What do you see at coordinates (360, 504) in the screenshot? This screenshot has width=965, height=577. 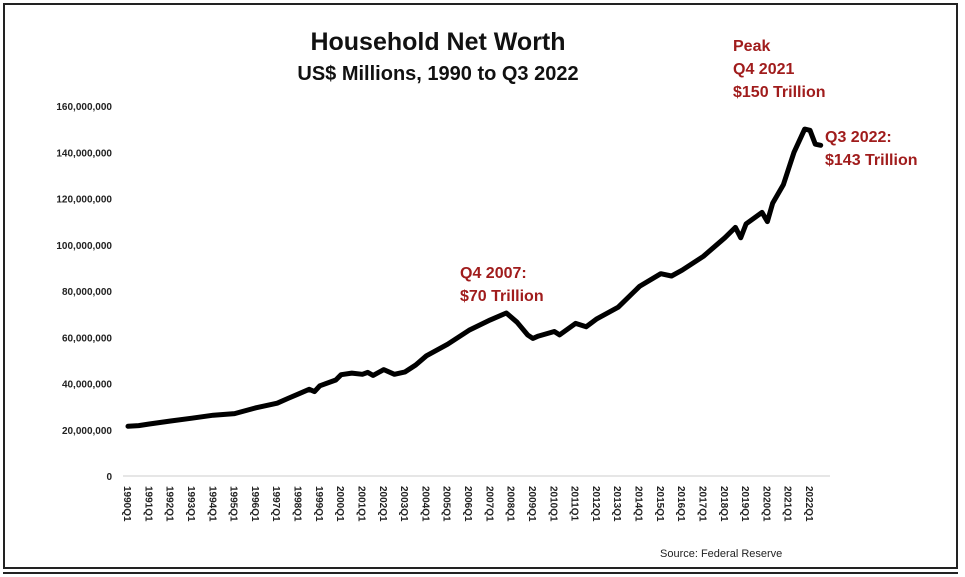 I see `x-tick-label: 2001Q1` at bounding box center [360, 504].